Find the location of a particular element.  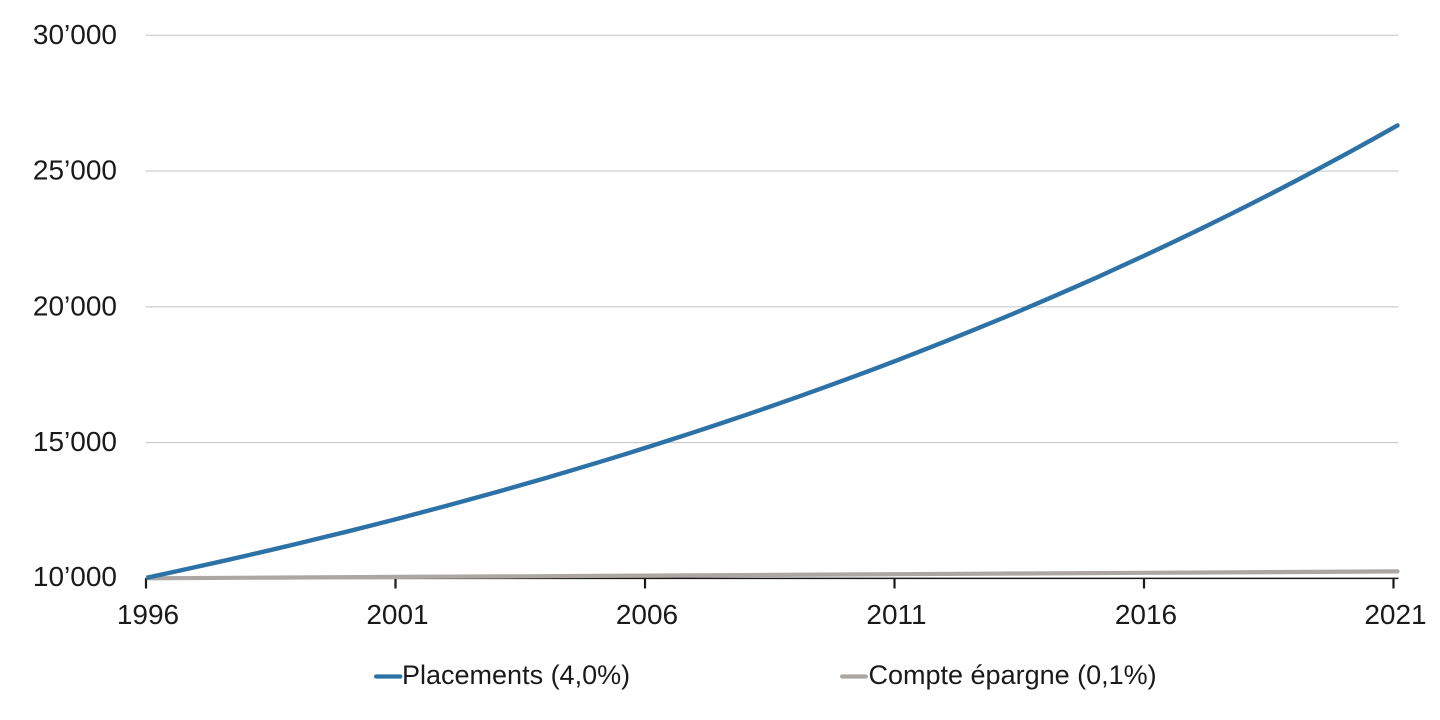

svg-text: Compte épargne (0,1%) is located at coordinates (1013, 675).